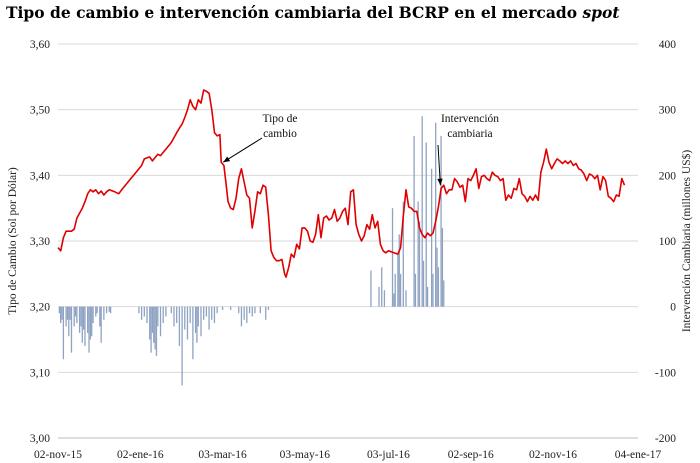 The image size is (700, 463). Describe the element at coordinates (222, 455) in the screenshot. I see `x-tick-label: 03-mar-16` at that location.